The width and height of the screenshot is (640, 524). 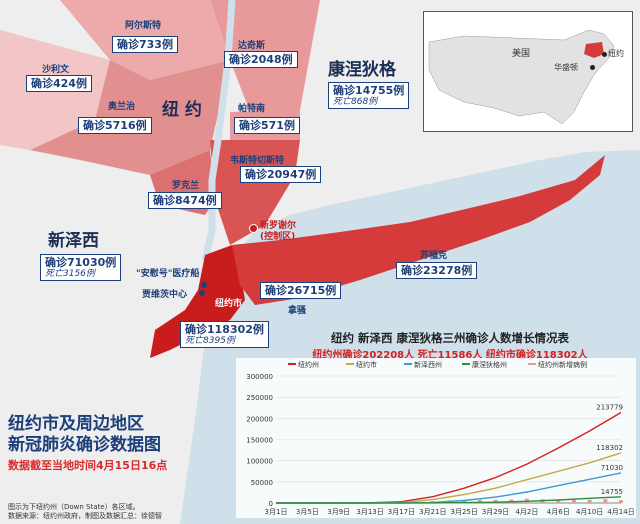 I want to click on legend-label: 纽约州, so click(x=308, y=364).